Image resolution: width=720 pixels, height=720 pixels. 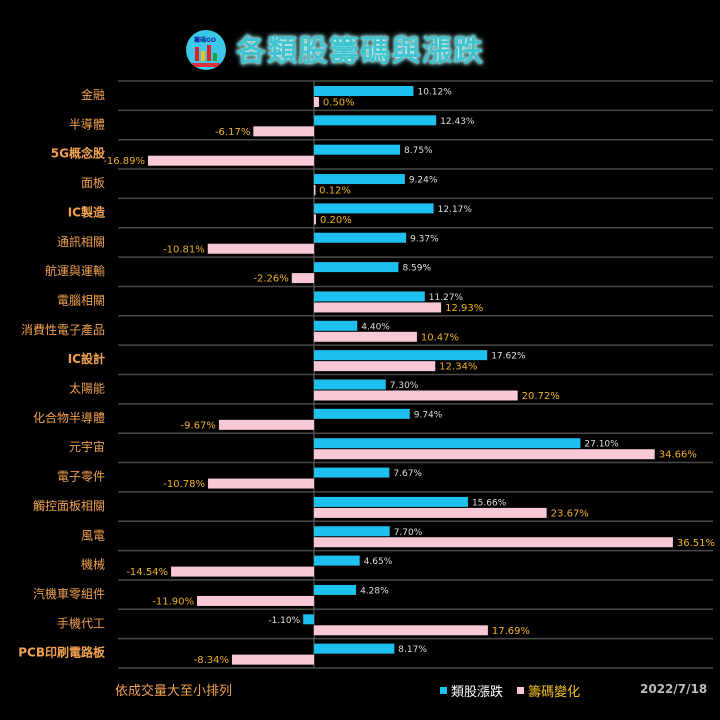 What do you see at coordinates (124, 161) in the screenshot?
I see `chip-value-label: -16.89%` at bounding box center [124, 161].